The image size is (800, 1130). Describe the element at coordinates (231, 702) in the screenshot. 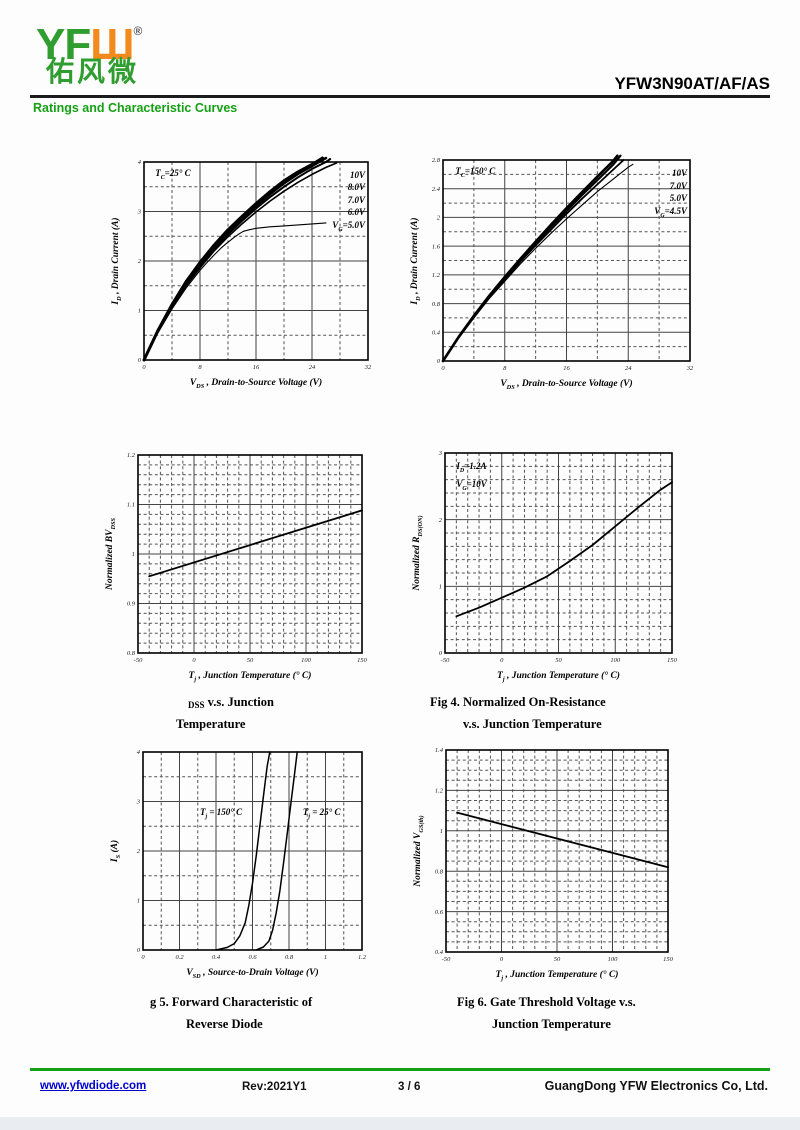

I see `fig3-caption-line1: DSS v.s. Junction` at that location.